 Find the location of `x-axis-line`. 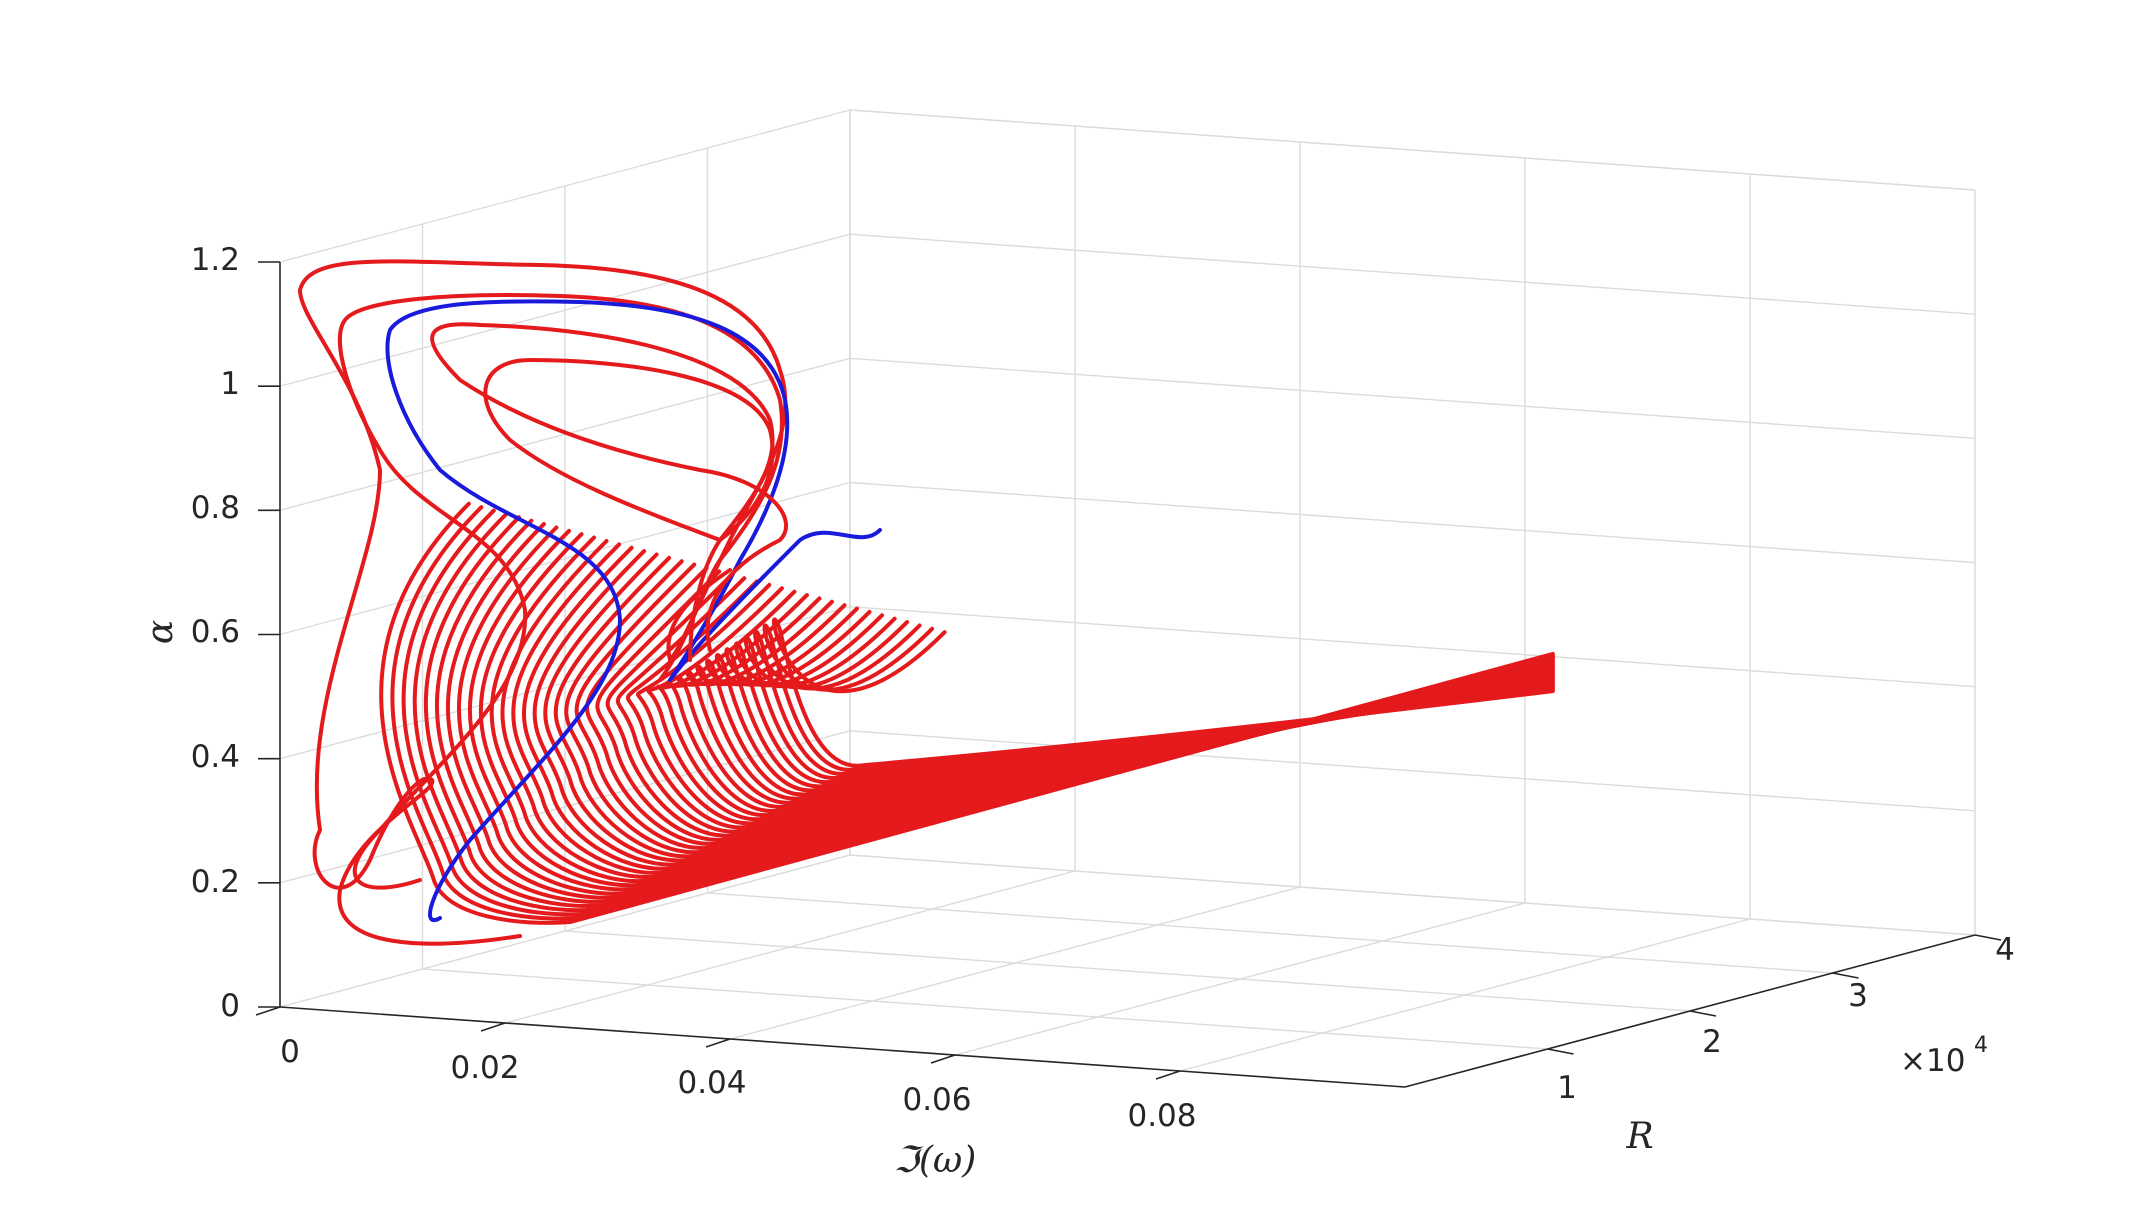

x-axis-line is located at coordinates (842, 1047).